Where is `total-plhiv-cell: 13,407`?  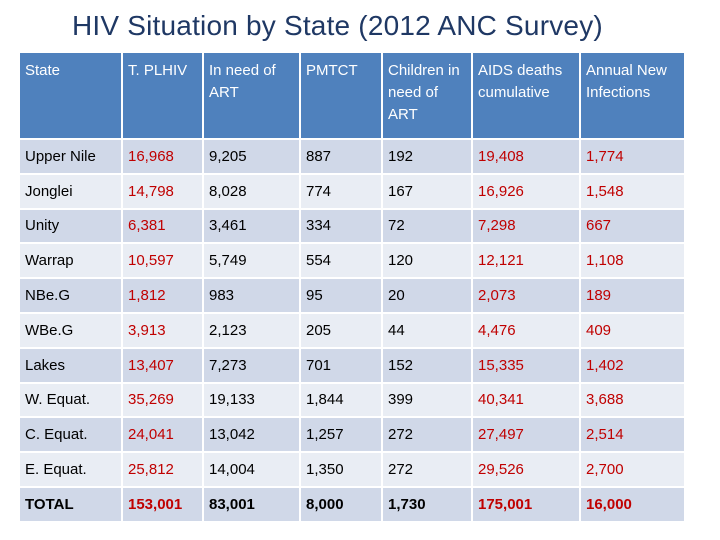
total-plhiv-cell: 13,407 is located at coordinates (162, 365).